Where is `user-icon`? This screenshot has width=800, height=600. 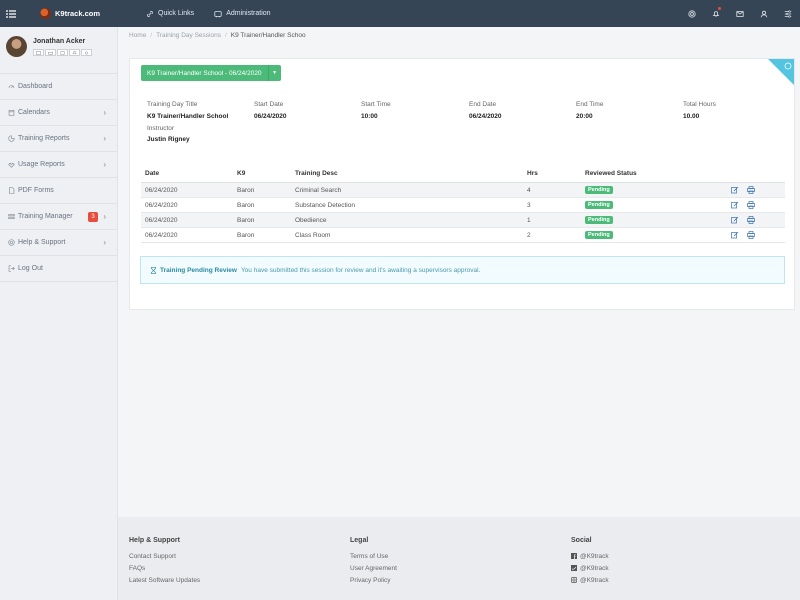
user-icon is located at coordinates (764, 13).